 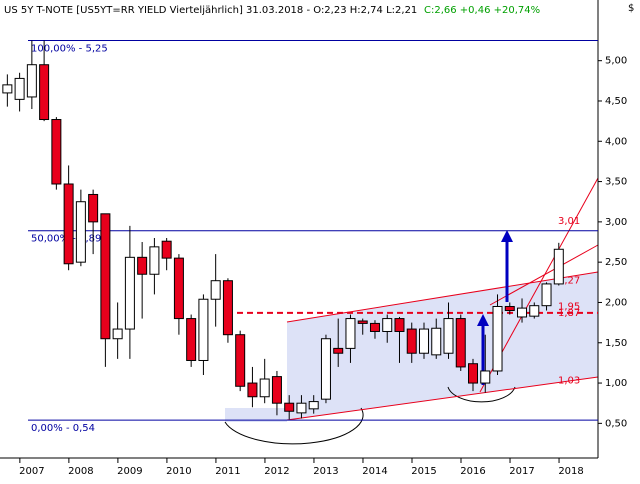 I want to click on y-tick-label: 2,00, so click(x=616, y=302).